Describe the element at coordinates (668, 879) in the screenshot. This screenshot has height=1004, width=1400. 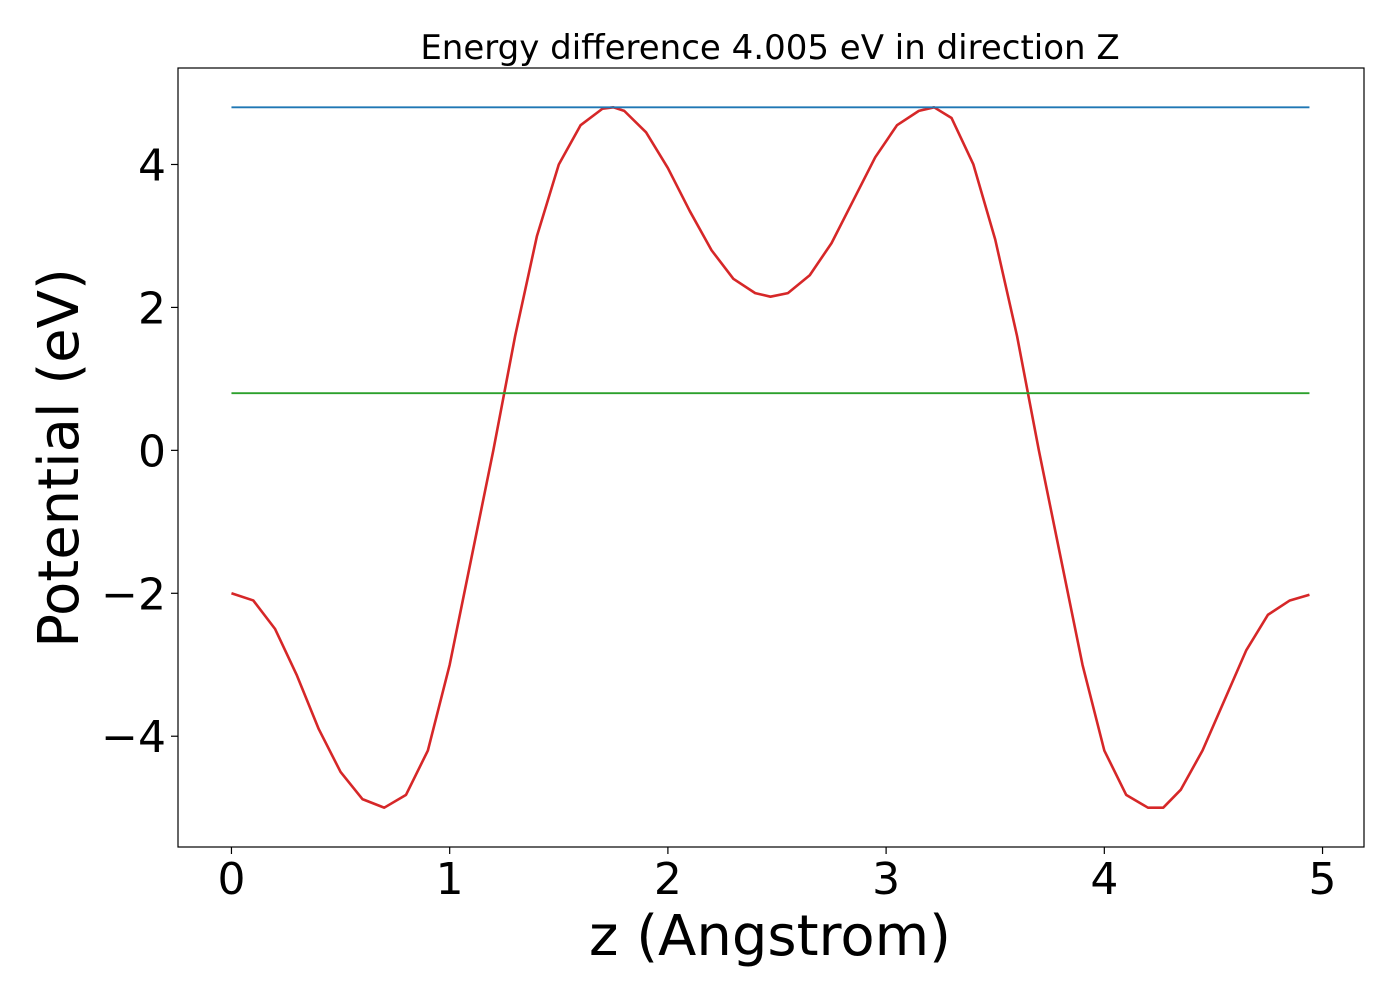
I see `x-tick-label: 2` at that location.